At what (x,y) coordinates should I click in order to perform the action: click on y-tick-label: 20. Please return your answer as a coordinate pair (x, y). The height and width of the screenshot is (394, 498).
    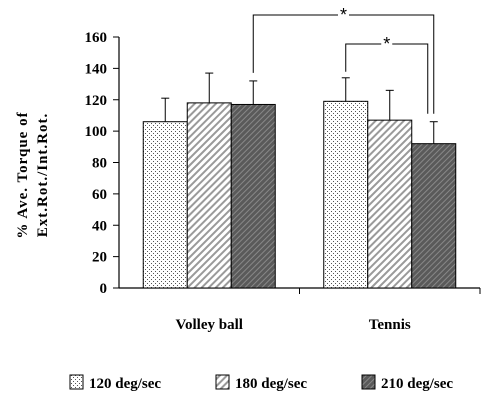
    Looking at the image, I should click on (99, 258).